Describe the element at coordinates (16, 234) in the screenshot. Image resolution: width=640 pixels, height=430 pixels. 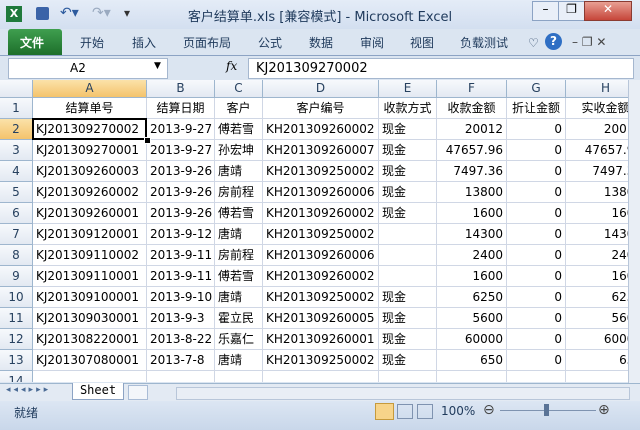
I see `row-header: 7` at that location.